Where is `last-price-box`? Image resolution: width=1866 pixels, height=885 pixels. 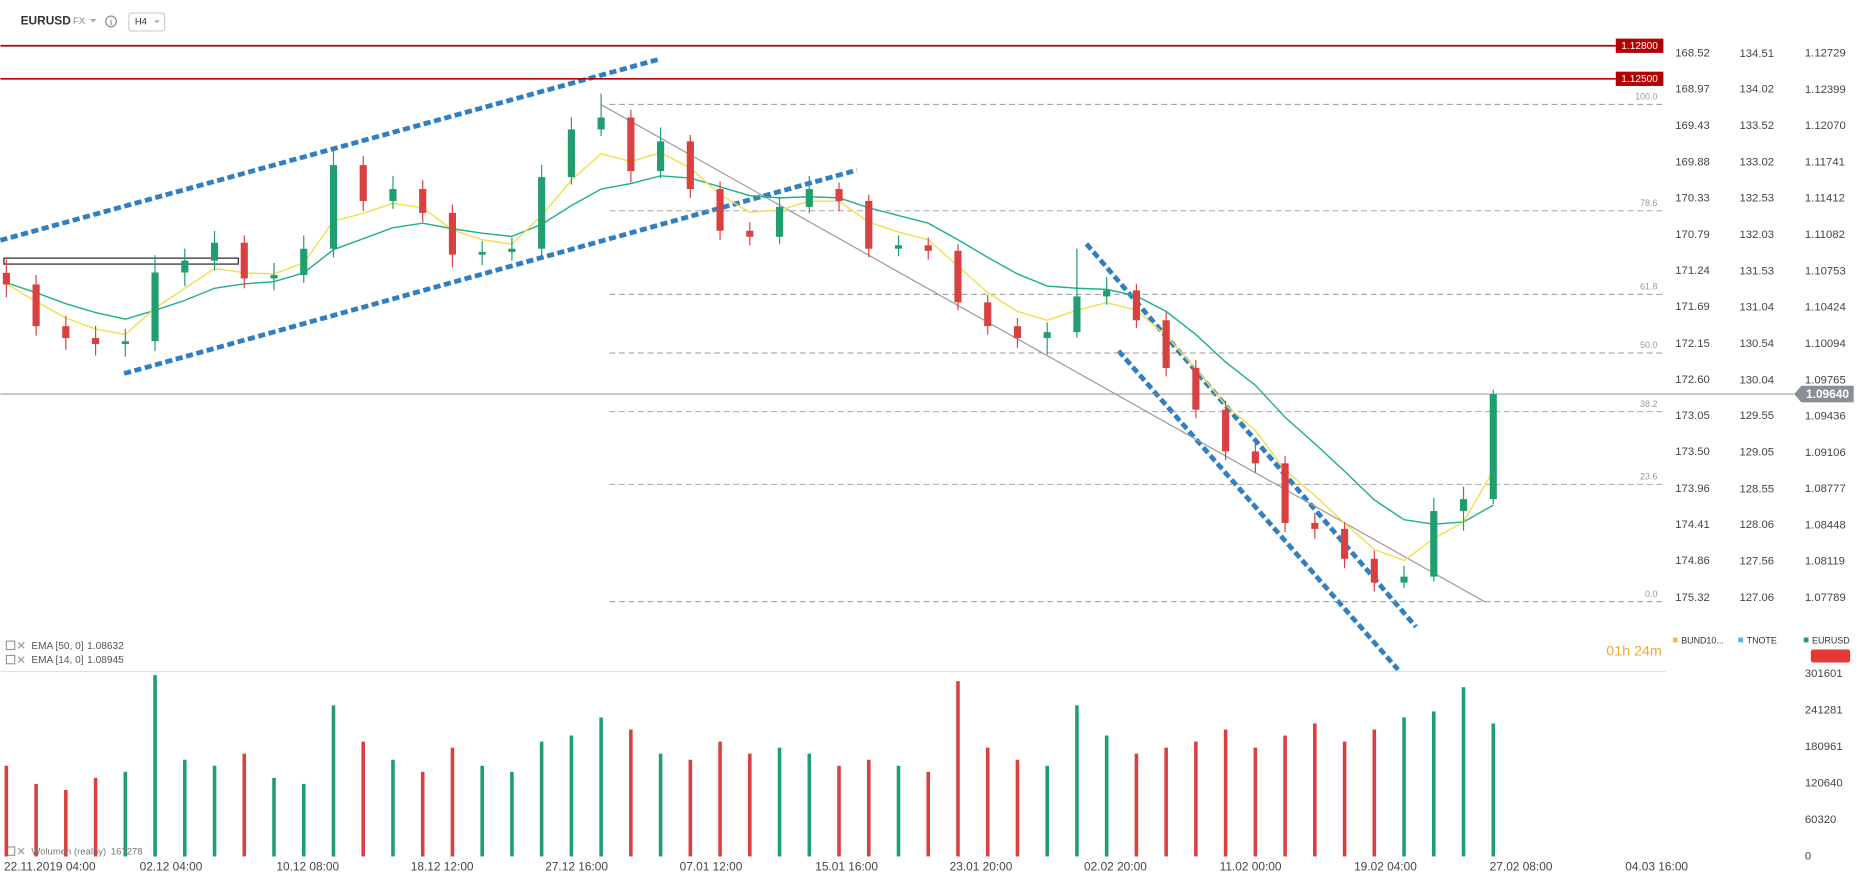 last-price-box is located at coordinates (1824, 394).